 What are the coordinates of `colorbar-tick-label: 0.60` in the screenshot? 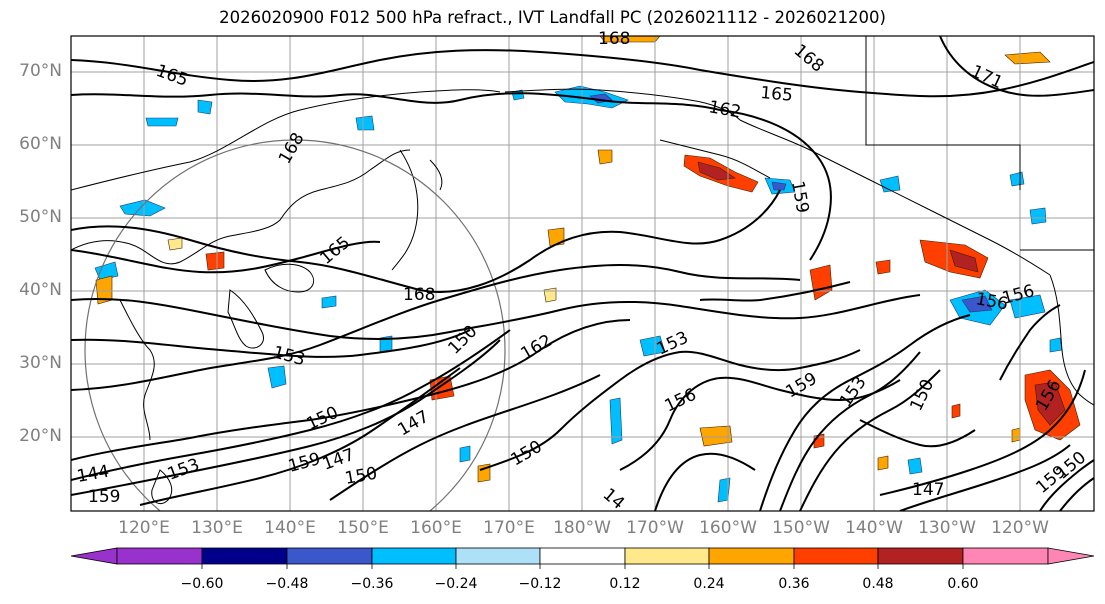 It's located at (963, 584).